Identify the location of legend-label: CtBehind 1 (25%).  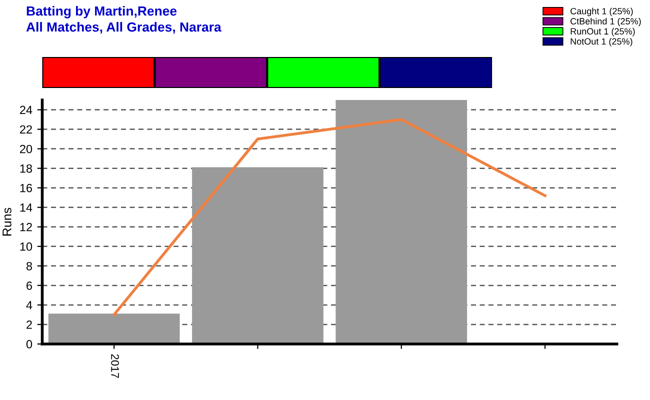
(605, 22).